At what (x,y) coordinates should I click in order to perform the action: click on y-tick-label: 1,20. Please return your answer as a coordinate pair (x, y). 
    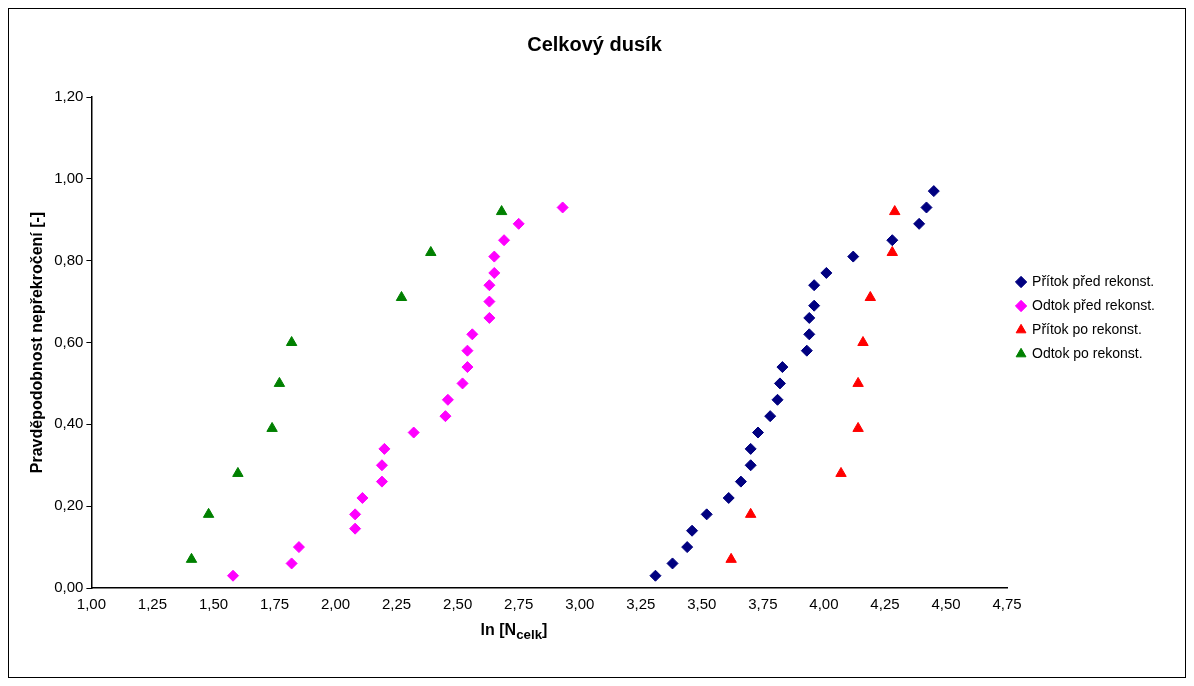
    Looking at the image, I should click on (69, 96).